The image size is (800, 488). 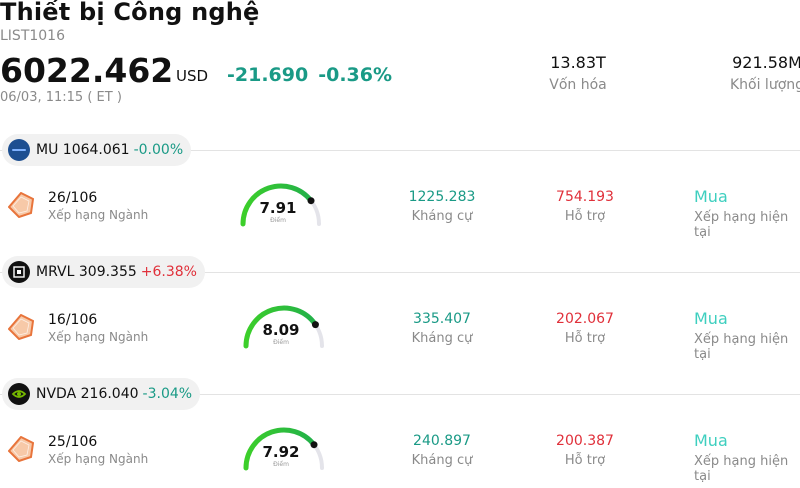 I want to click on industry-rank: 25/106 Xếp hạng Ngành, so click(x=98, y=450).